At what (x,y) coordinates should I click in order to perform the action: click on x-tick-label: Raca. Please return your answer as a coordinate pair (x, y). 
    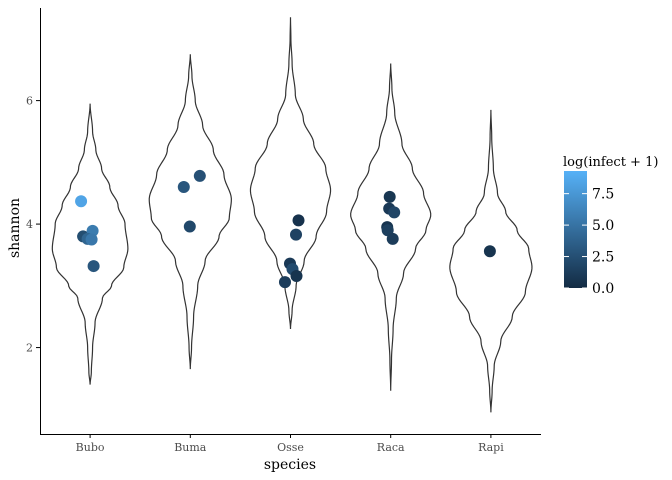
    Looking at the image, I should click on (391, 447).